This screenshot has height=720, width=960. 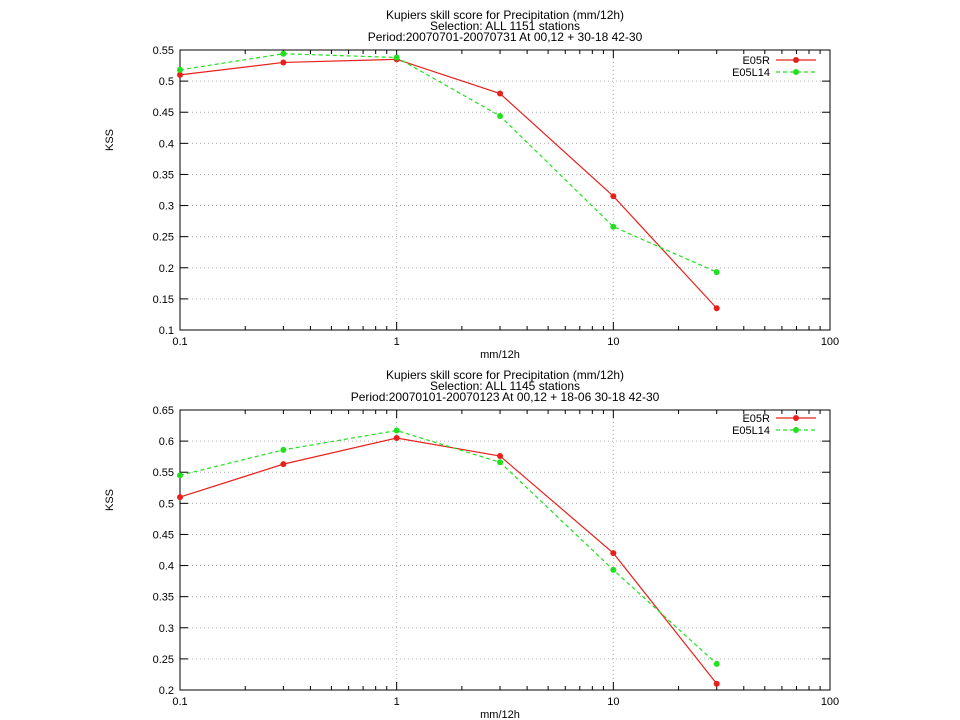 I want to click on y-tick-label: 0.15, so click(x=163, y=300).